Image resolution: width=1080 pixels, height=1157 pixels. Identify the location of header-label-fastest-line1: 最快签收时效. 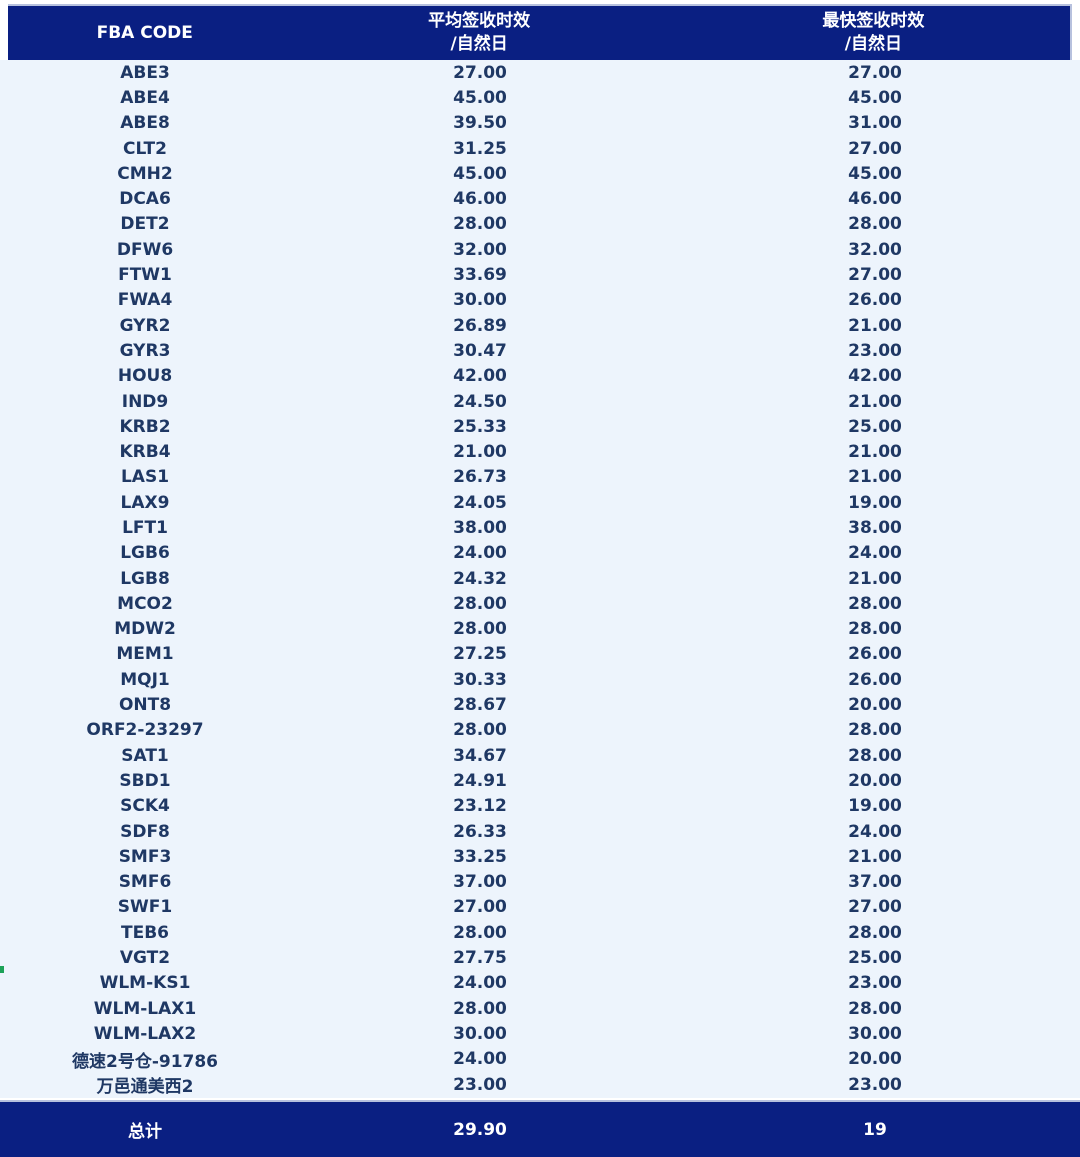
(873, 21).